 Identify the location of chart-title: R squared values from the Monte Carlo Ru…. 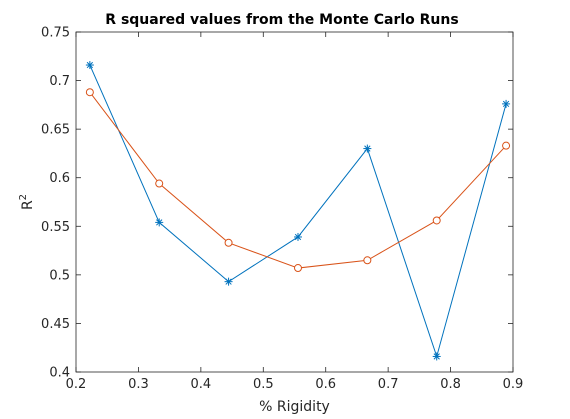
(281, 20).